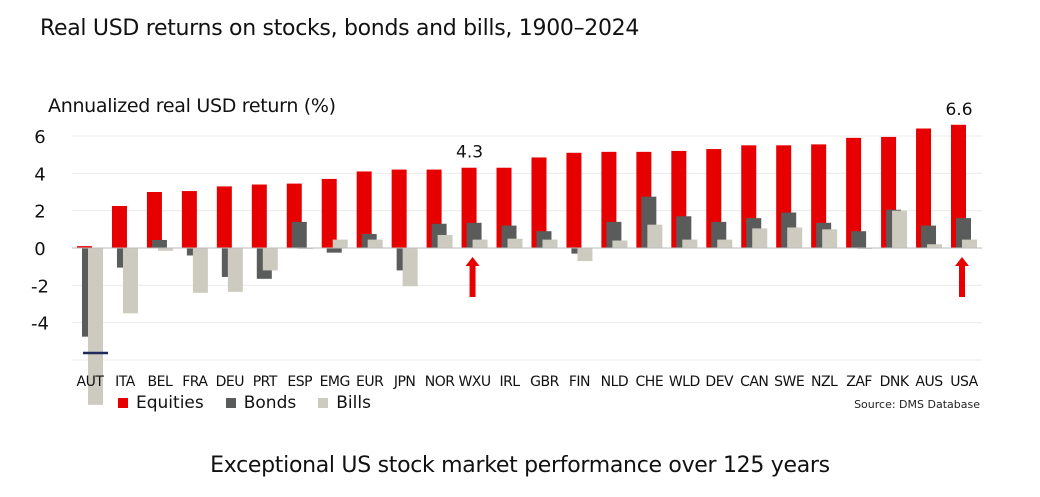  What do you see at coordinates (445, 241) in the screenshot?
I see `bar-bills-nor` at bounding box center [445, 241].